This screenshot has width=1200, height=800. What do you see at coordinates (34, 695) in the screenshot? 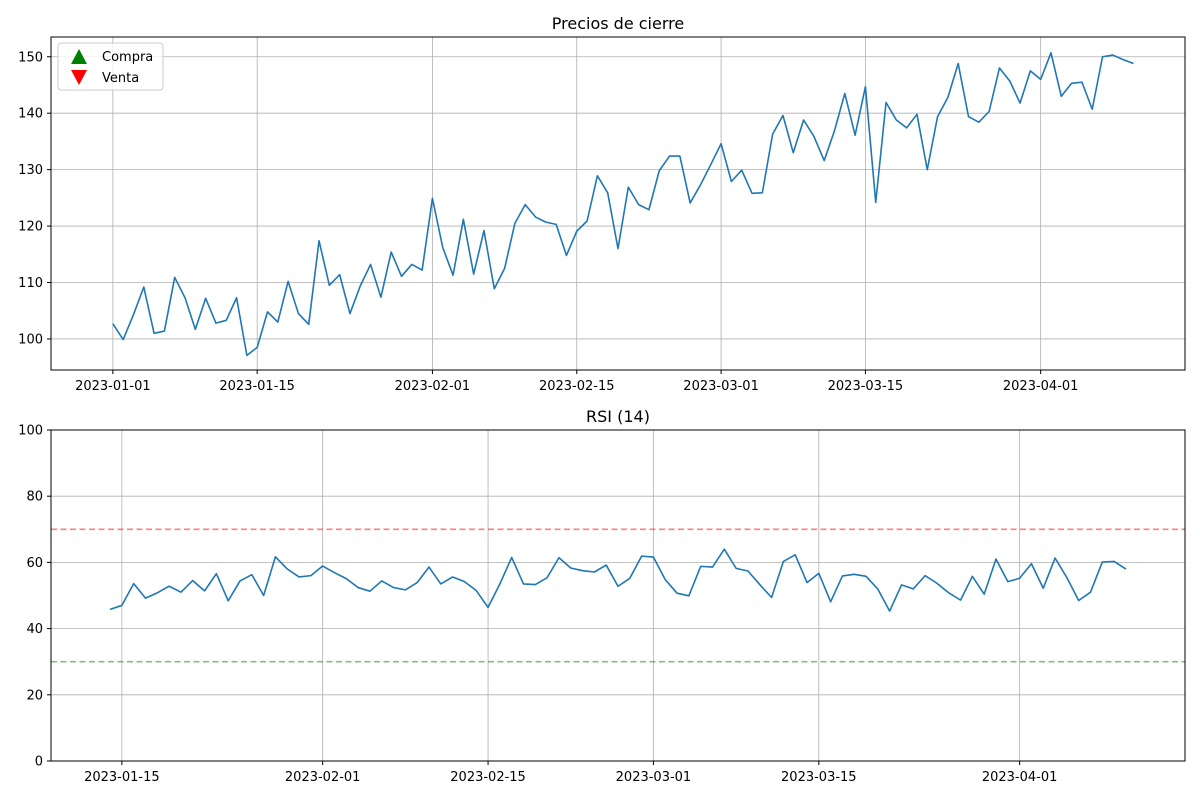
I see `y-tick-label: 20` at bounding box center [34, 695].